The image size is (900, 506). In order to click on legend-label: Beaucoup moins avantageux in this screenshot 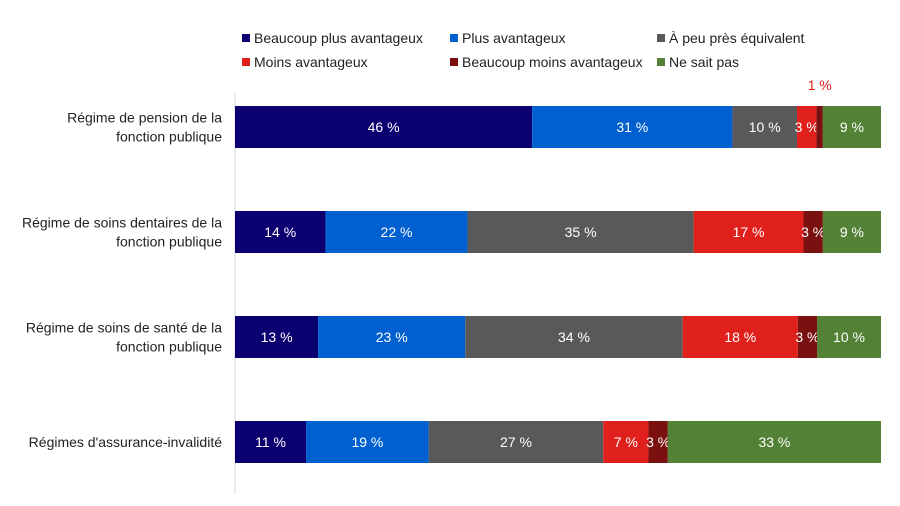, I will do `click(552, 62)`.